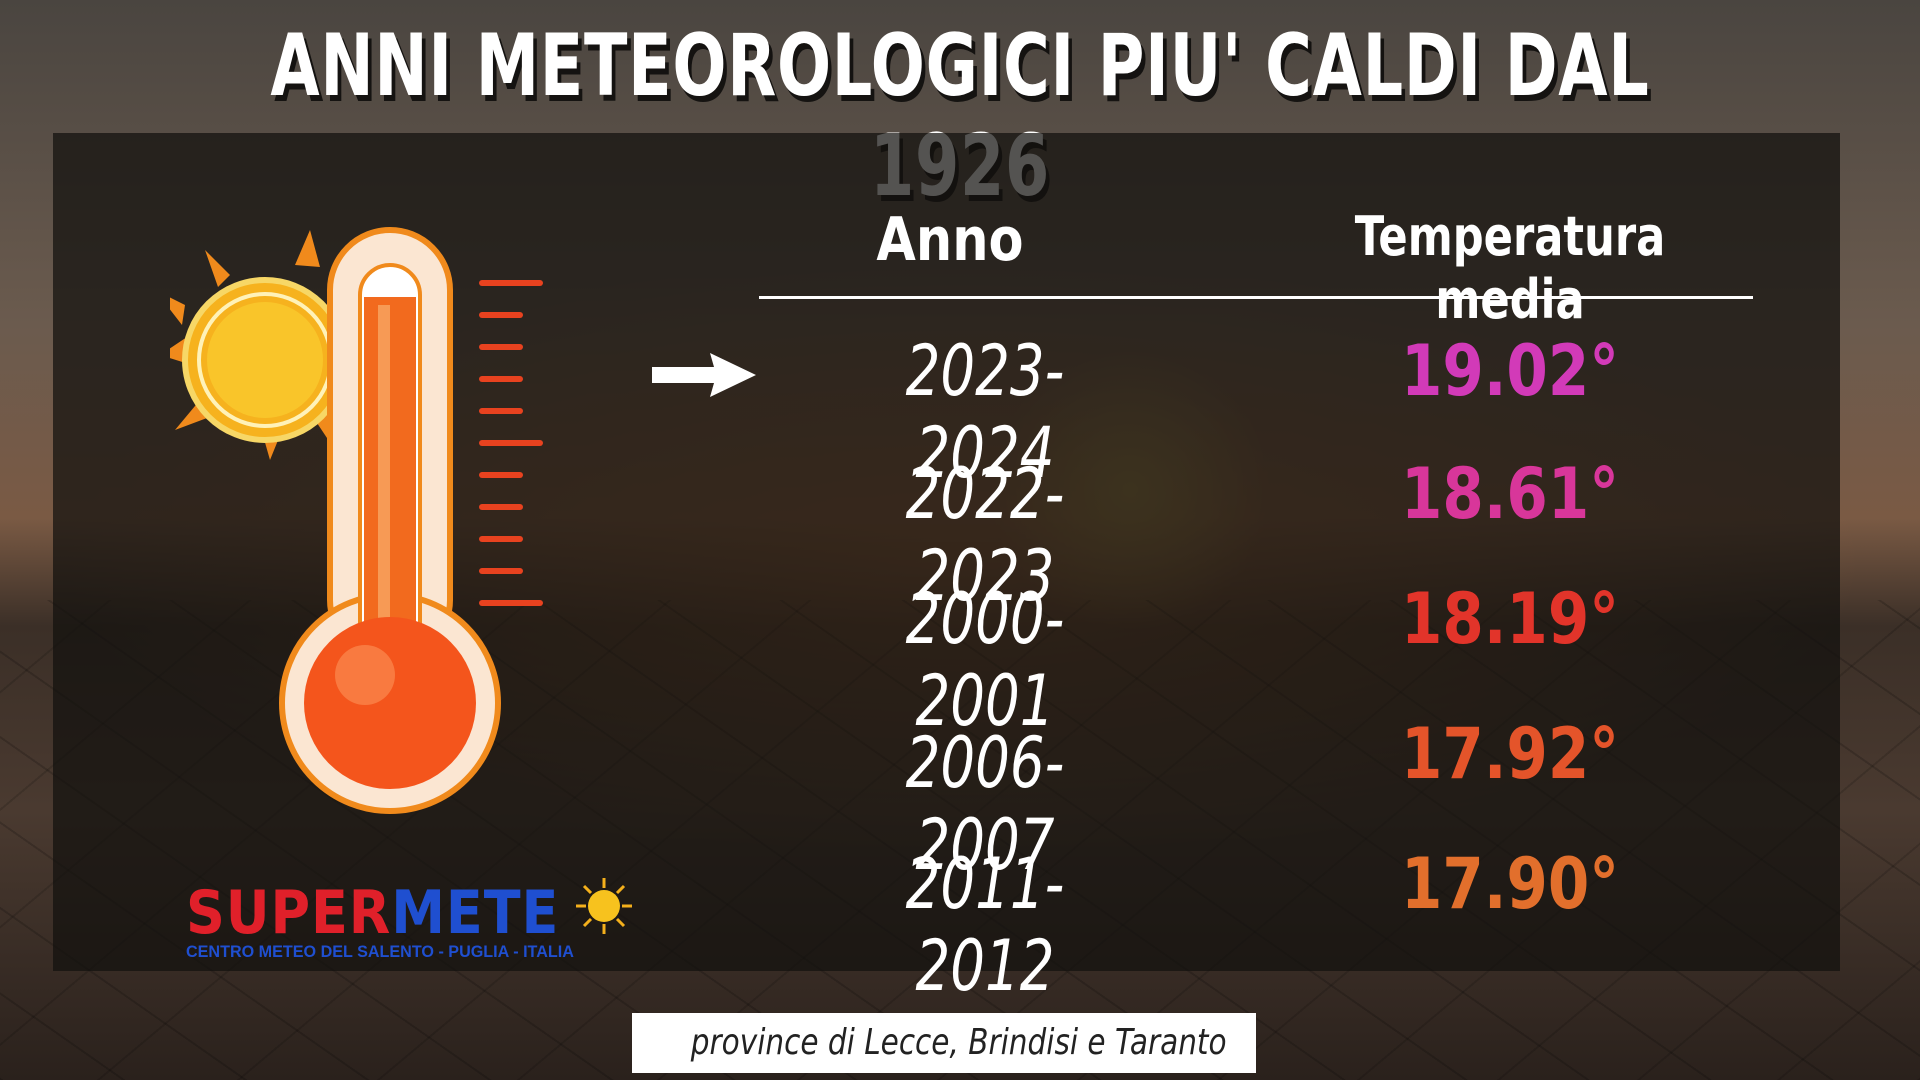  I want to click on row-temp-4: 17.92°, so click(1510, 754).